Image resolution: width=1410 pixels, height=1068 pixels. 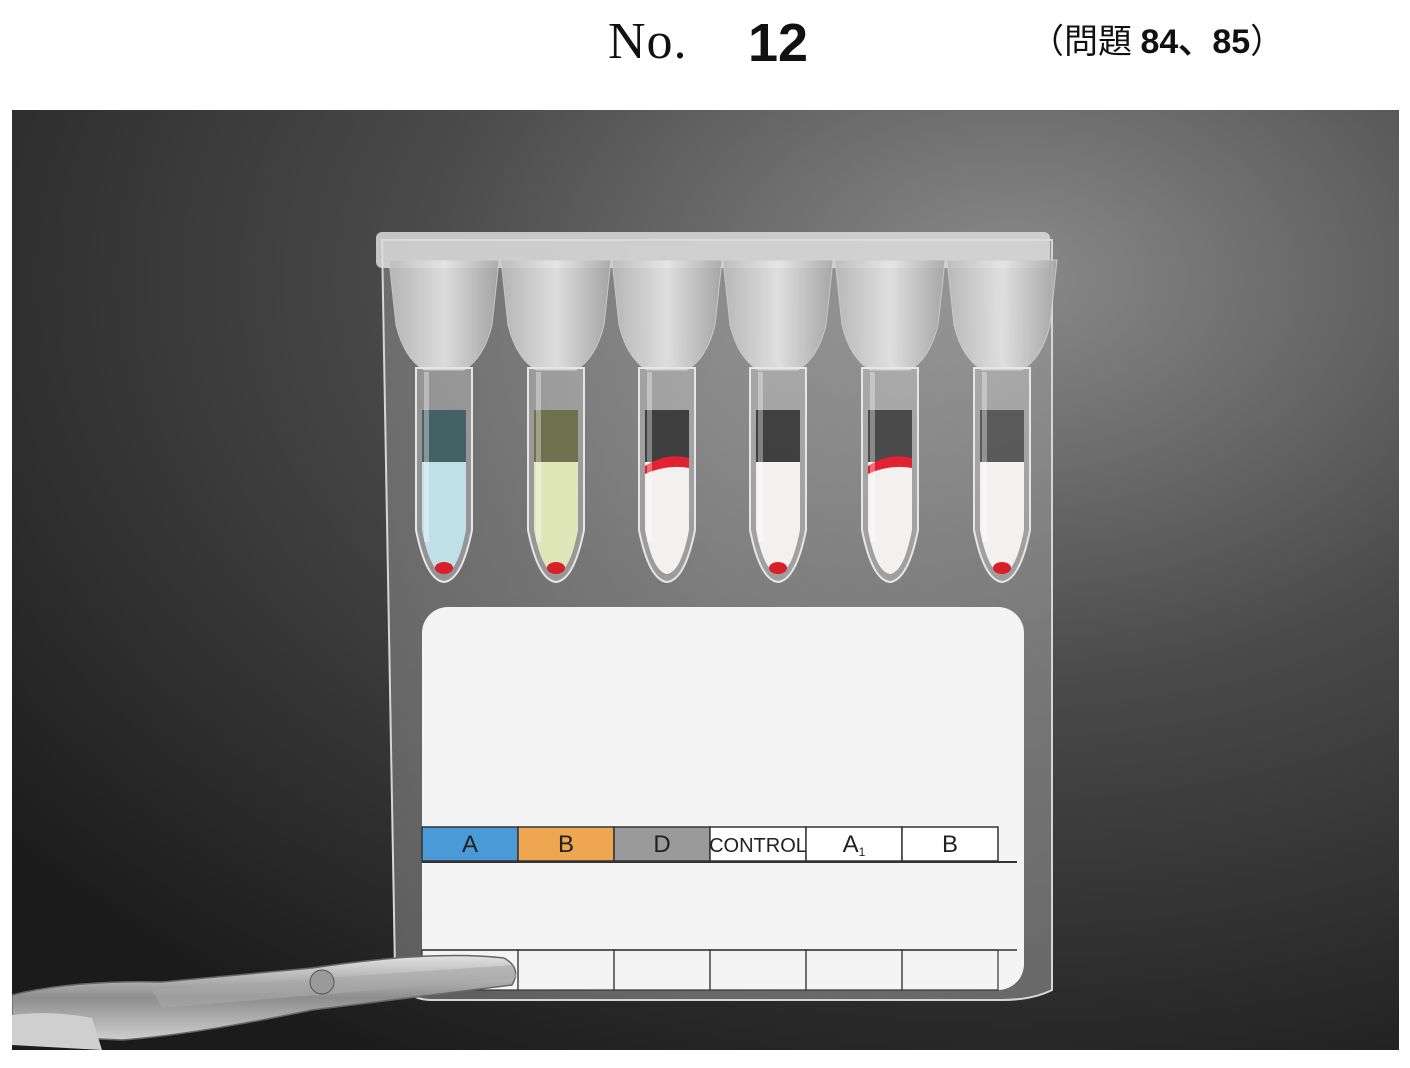 I want to click on ref-numbers: 84、85, so click(x=1195, y=42).